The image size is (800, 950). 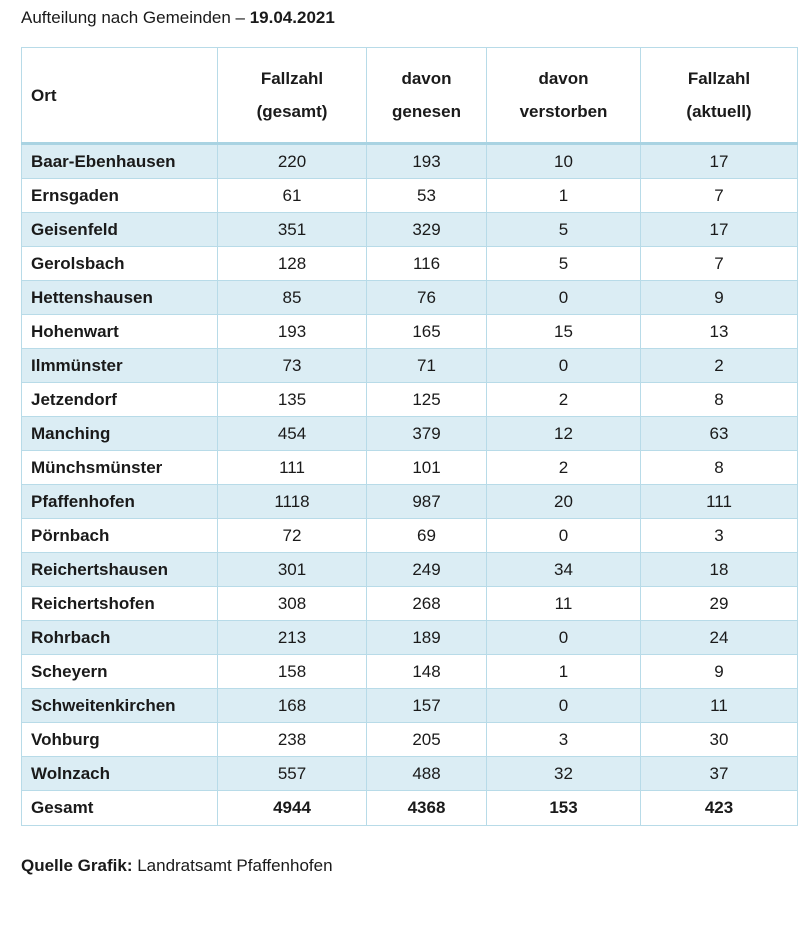 I want to click on cell-fallzahl-gesamt: 1118, so click(x=292, y=501).